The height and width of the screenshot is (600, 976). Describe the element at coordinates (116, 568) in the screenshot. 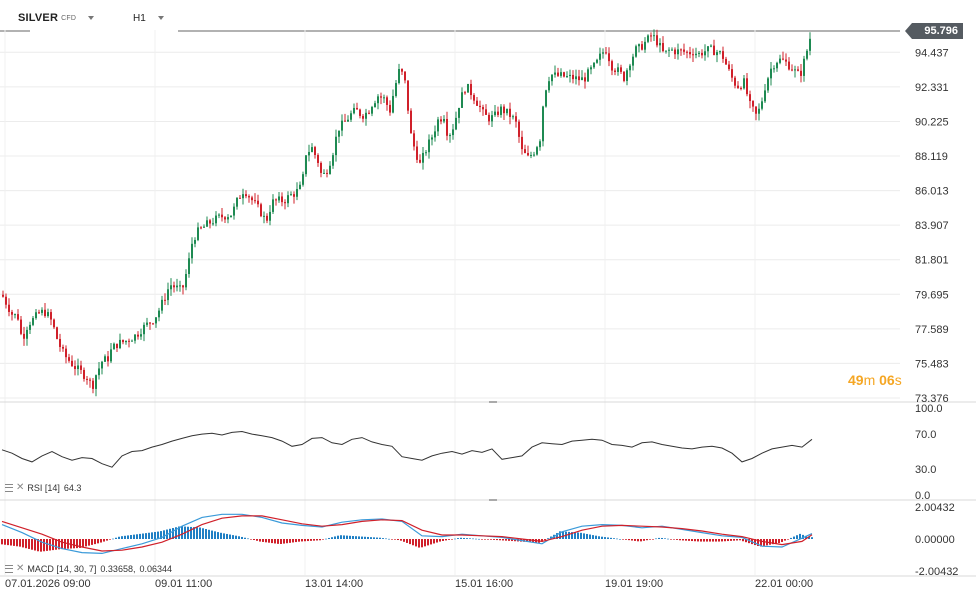

I see `macd-value: 0.33658` at that location.